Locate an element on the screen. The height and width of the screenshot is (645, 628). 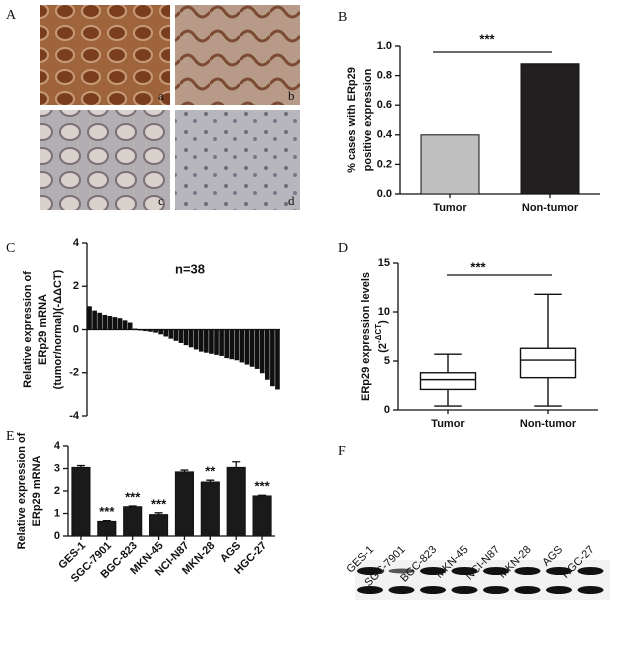
panel-label: A is located at coordinates (11, 15).